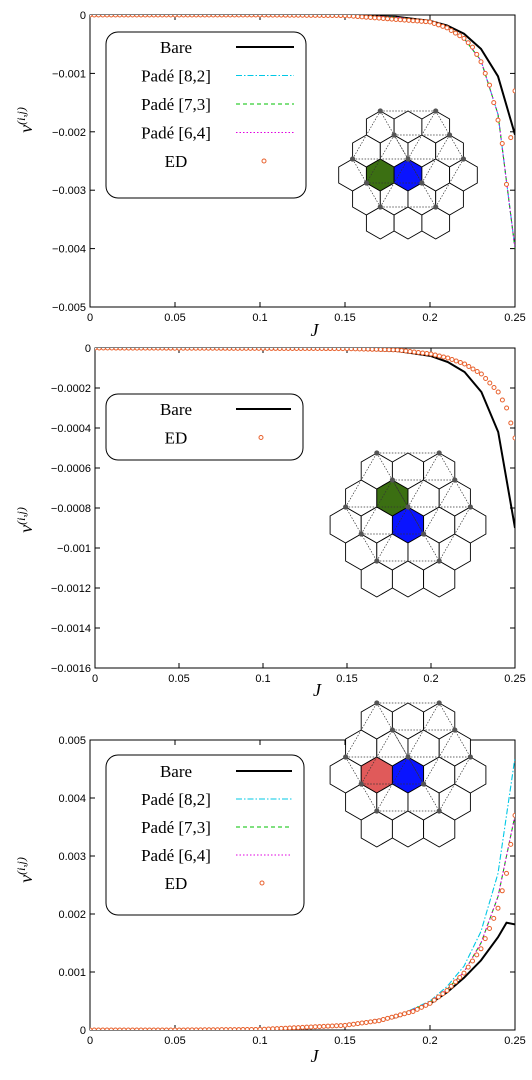 This screenshot has height=1080, width=532. What do you see at coordinates (71, 629) in the screenshot?
I see `y-tick-label: −0.0014` at bounding box center [71, 629].